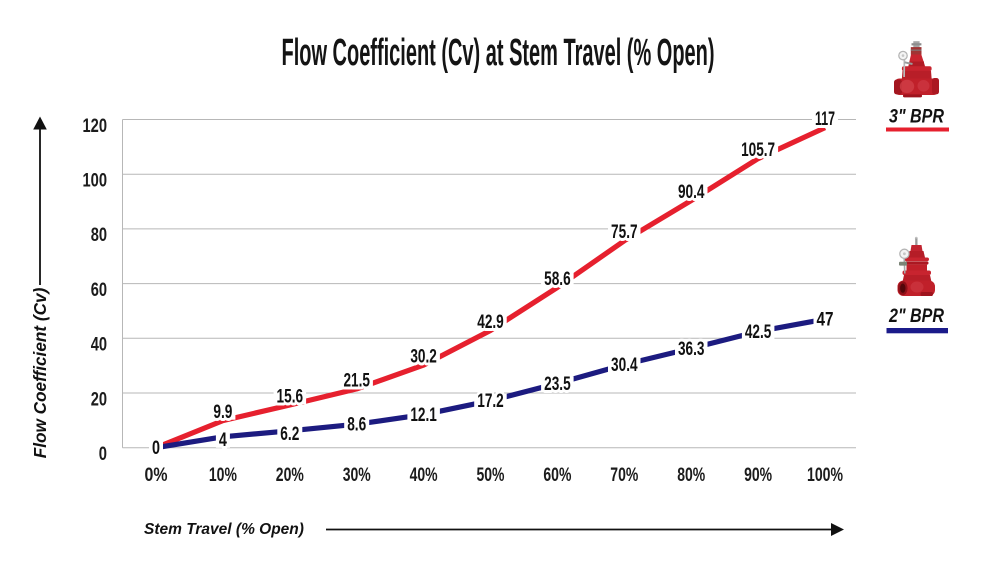 The image size is (1000, 562). Describe the element at coordinates (40, 372) in the screenshot. I see `svg-text: Flow Coefficient (Cv)` at that location.